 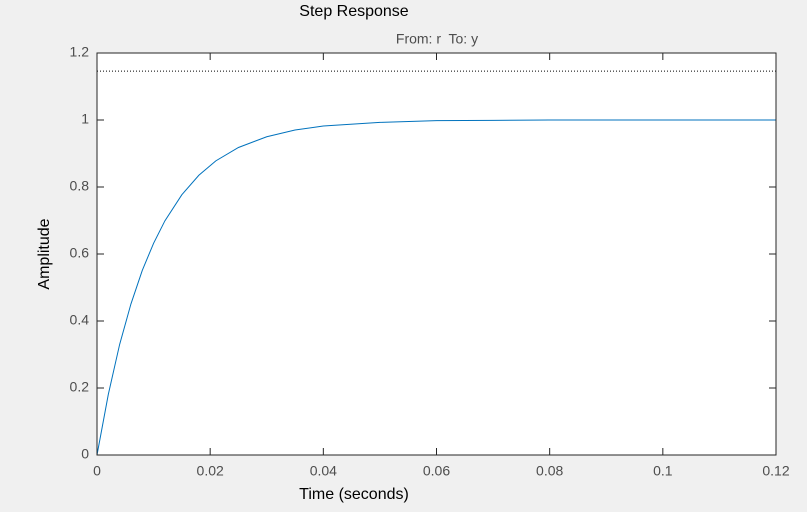 I want to click on y-tick-label: 1, so click(x=85, y=119).